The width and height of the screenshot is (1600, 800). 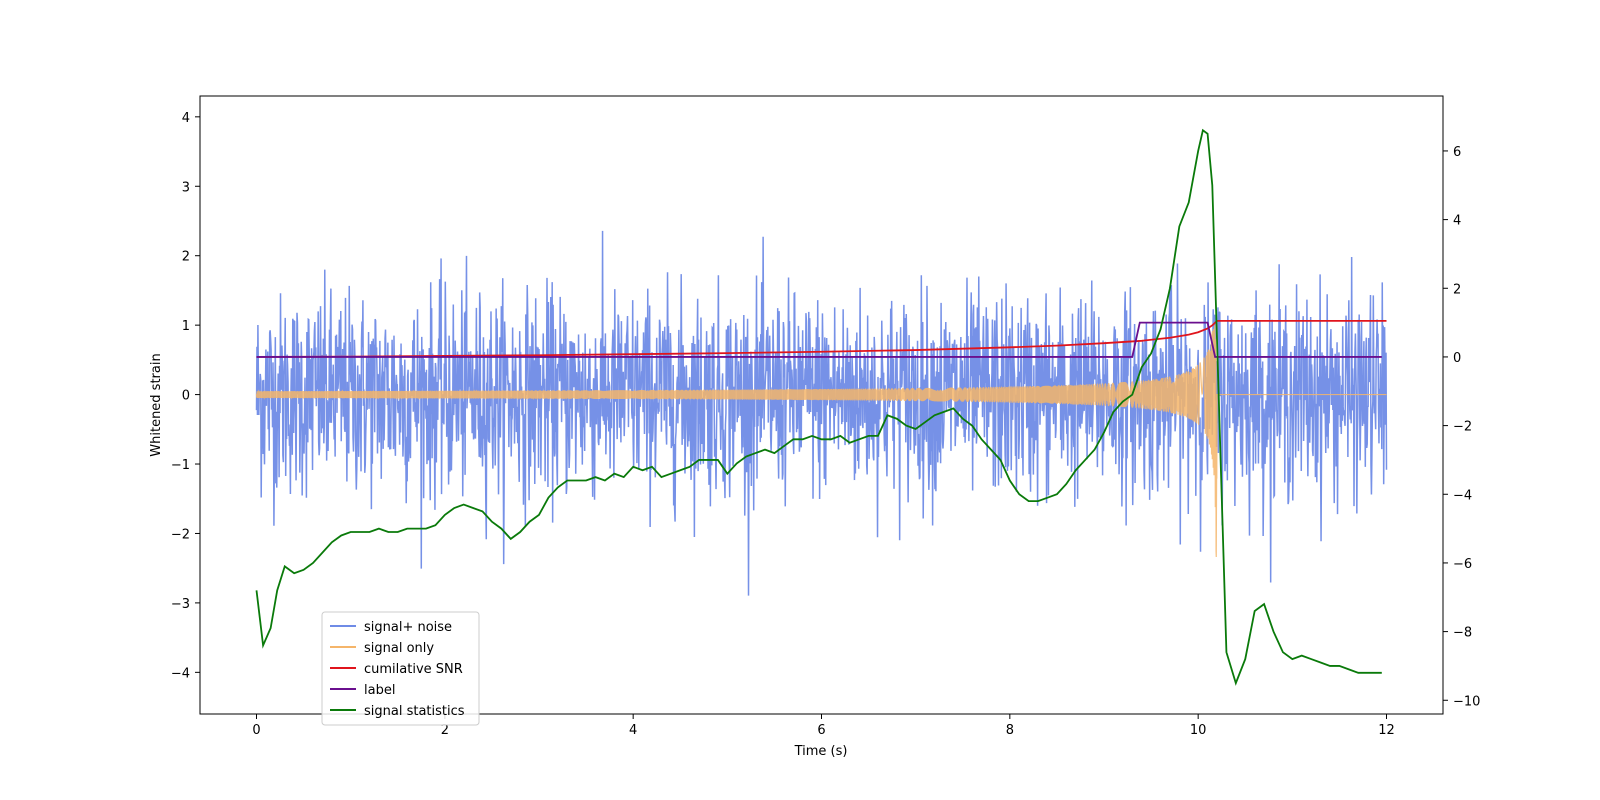 I want to click on series-cumilative-snr, so click(x=821, y=338).